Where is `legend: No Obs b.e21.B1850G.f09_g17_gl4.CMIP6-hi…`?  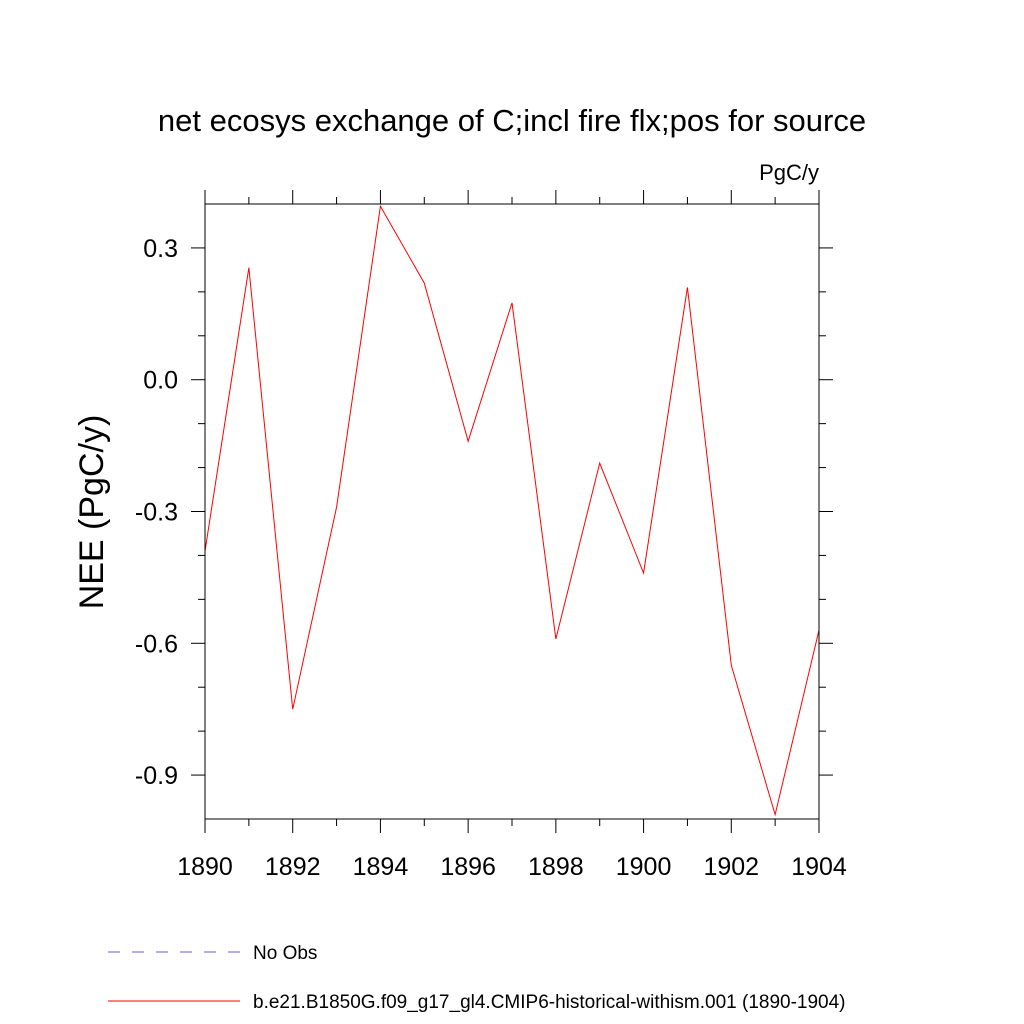
legend: No Obs b.e21.B1850G.f09_g17_gl4.CMIP6-hi… is located at coordinates (477, 978).